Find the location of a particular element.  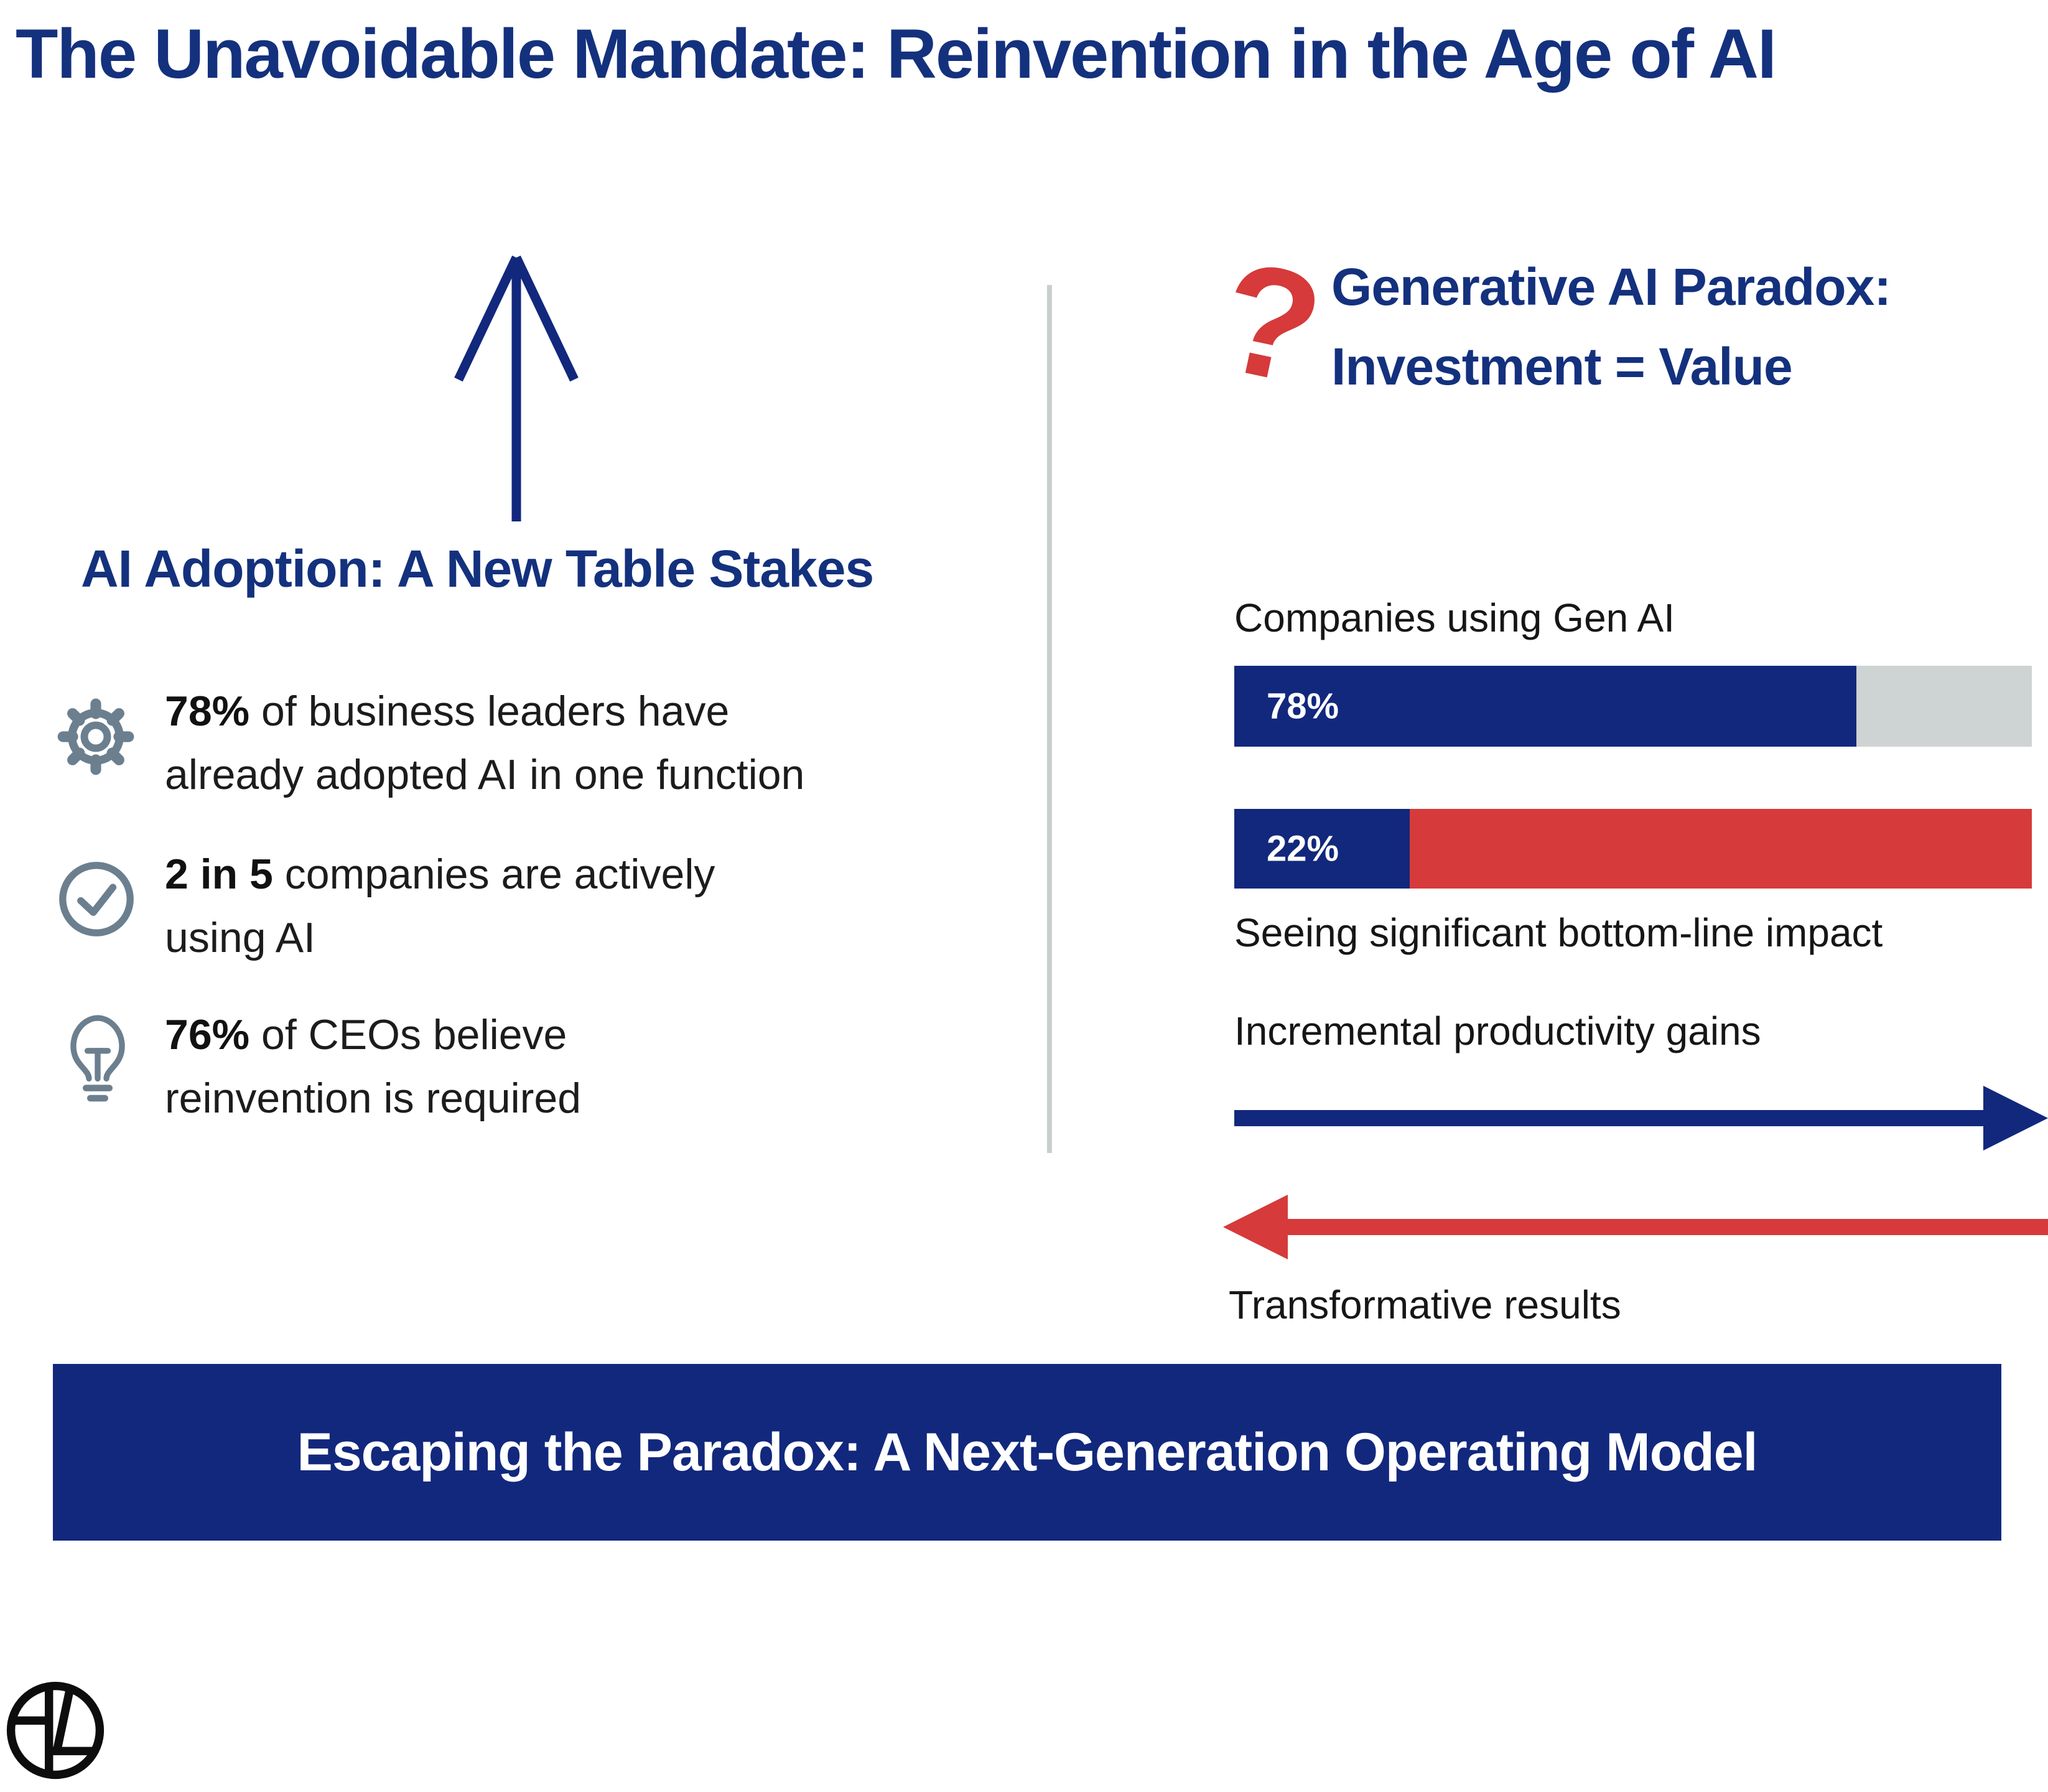

check-circle-icon is located at coordinates (96, 899).